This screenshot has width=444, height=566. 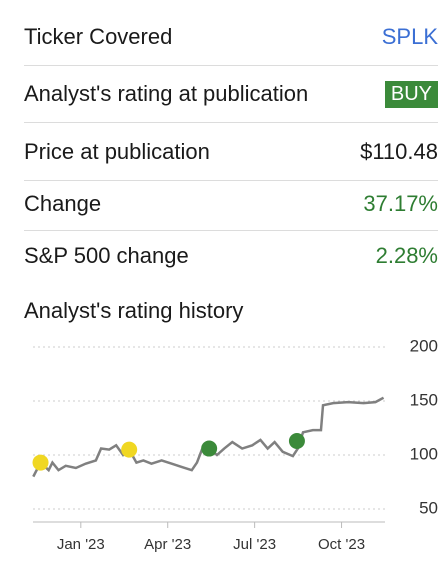 What do you see at coordinates (400, 203) in the screenshot?
I see `value: 37.17%` at bounding box center [400, 203].